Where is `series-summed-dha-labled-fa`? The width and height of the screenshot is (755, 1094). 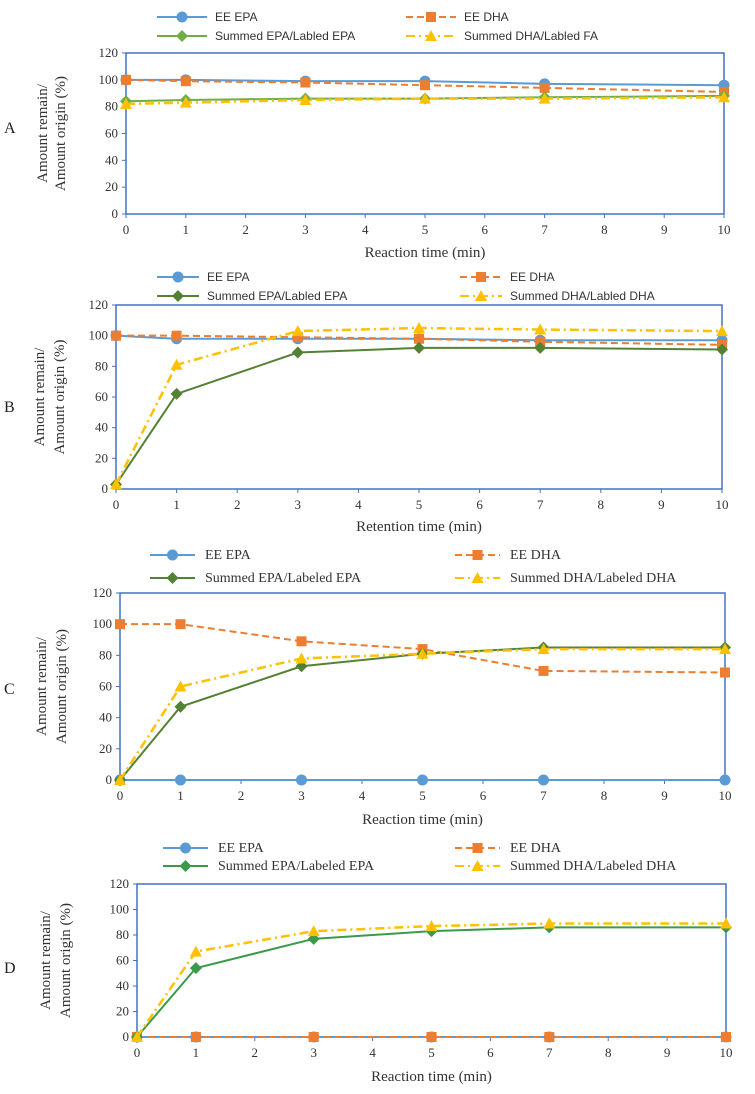
series-summed-dha-labled-fa is located at coordinates (425, 100).